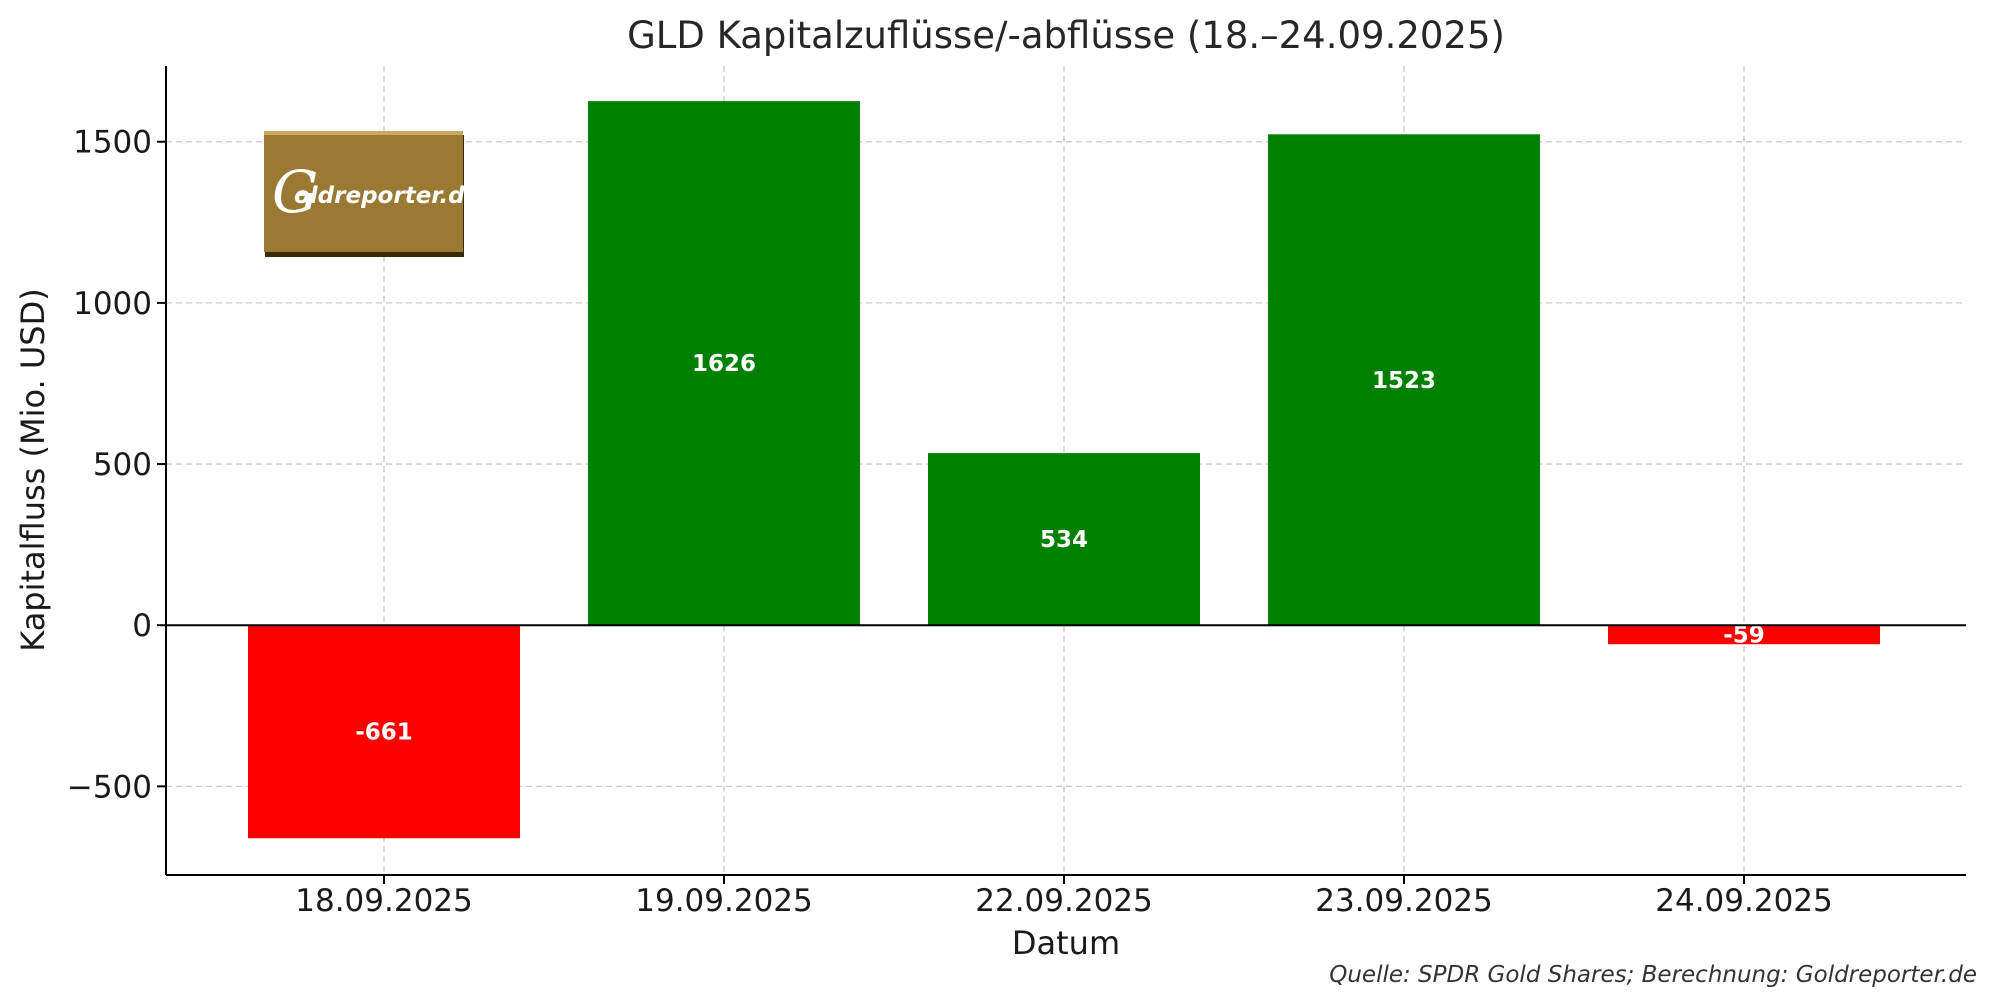 The width and height of the screenshot is (1989, 1005). Describe the element at coordinates (142, 626) in the screenshot. I see `y-tick-label: 0` at that location.